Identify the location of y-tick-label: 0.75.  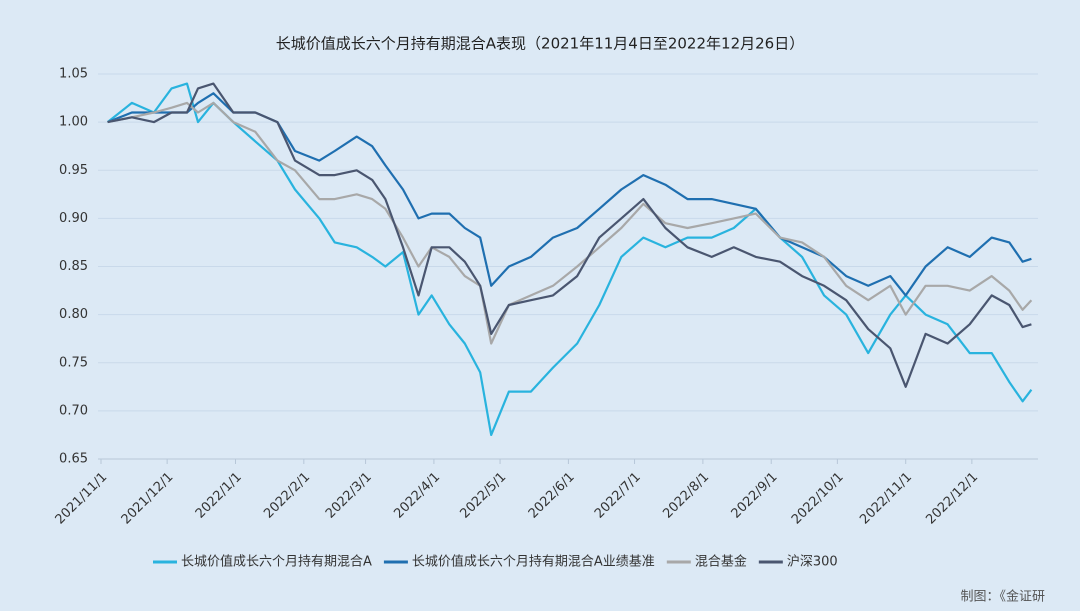
(73, 362).